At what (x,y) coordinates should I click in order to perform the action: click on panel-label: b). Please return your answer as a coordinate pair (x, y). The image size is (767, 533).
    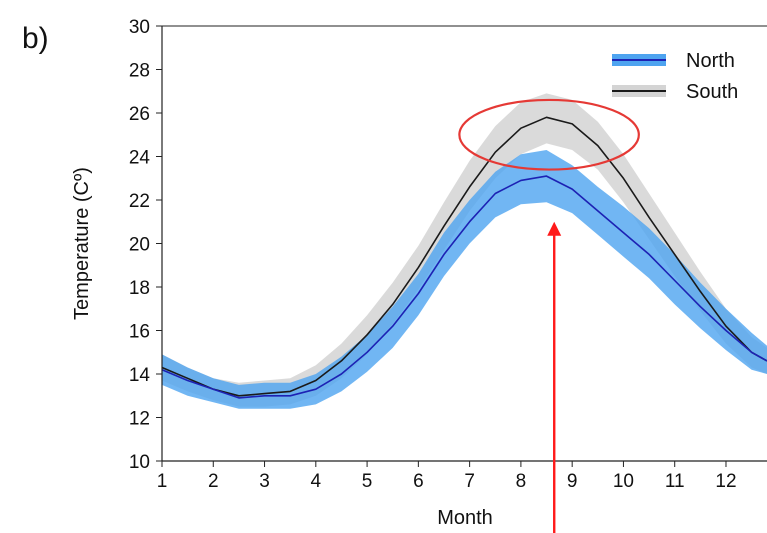
    Looking at the image, I should click on (35, 38).